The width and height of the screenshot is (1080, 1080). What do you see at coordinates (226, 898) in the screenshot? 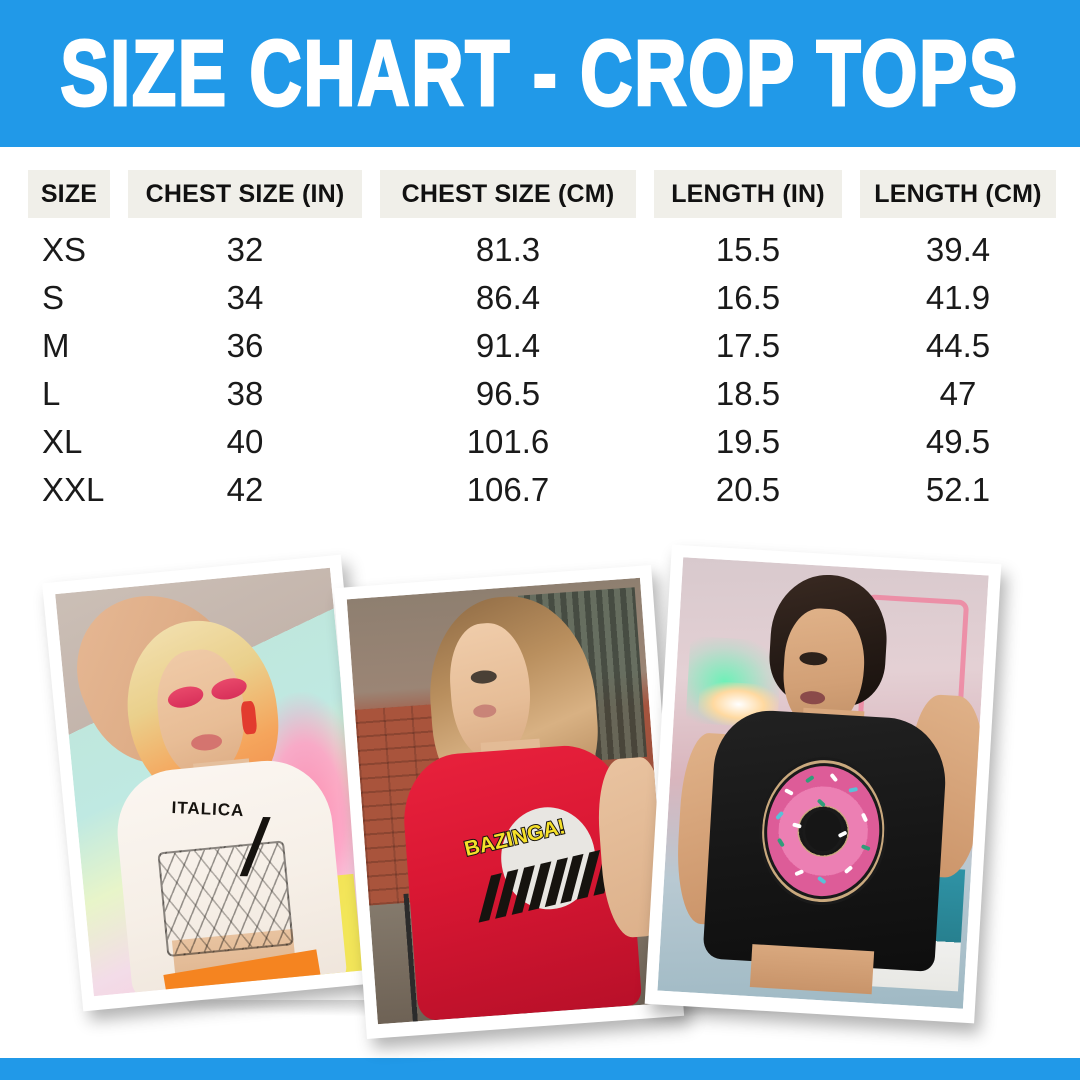
I see `shirt-graphic-line-art` at bounding box center [226, 898].